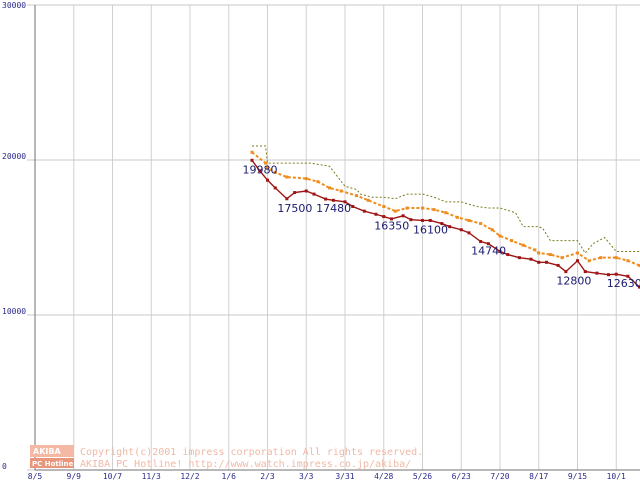  I want to click on y-tick-label: 0, so click(4, 466).